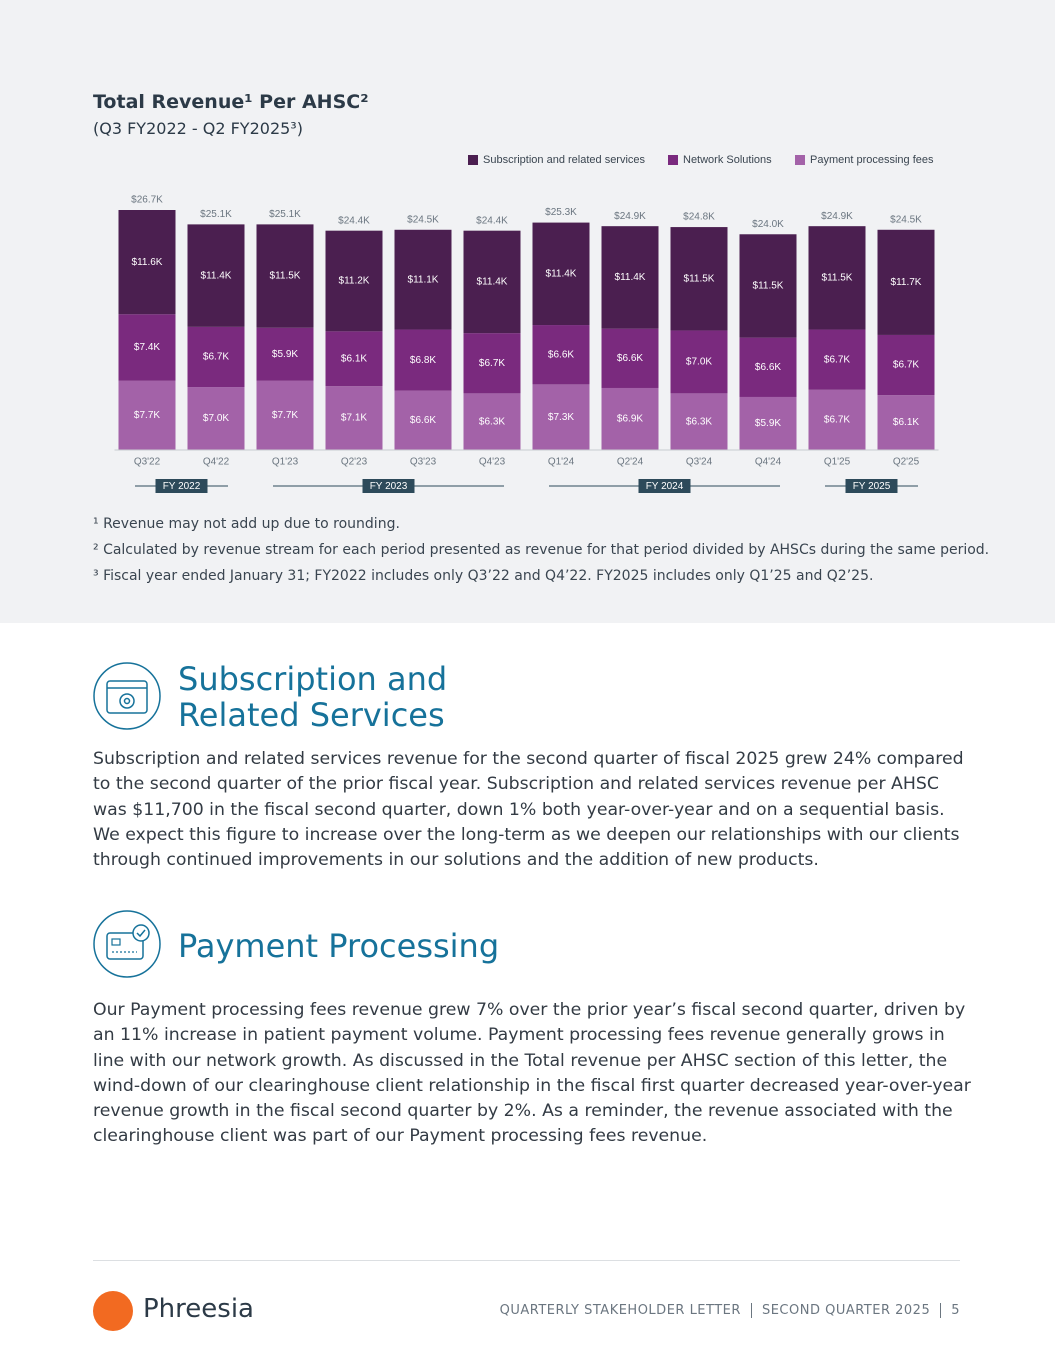 Image resolution: width=1055 pixels, height=1365 pixels. What do you see at coordinates (845, 1310) in the screenshot?
I see `footer-text: SECOND QUARTER 2025` at bounding box center [845, 1310].